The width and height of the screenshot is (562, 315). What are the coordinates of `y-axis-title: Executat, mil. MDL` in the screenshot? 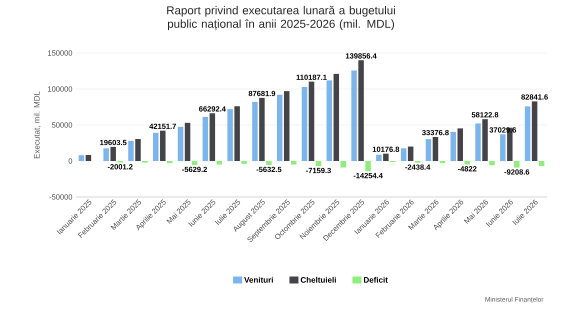 It's located at (37, 124).